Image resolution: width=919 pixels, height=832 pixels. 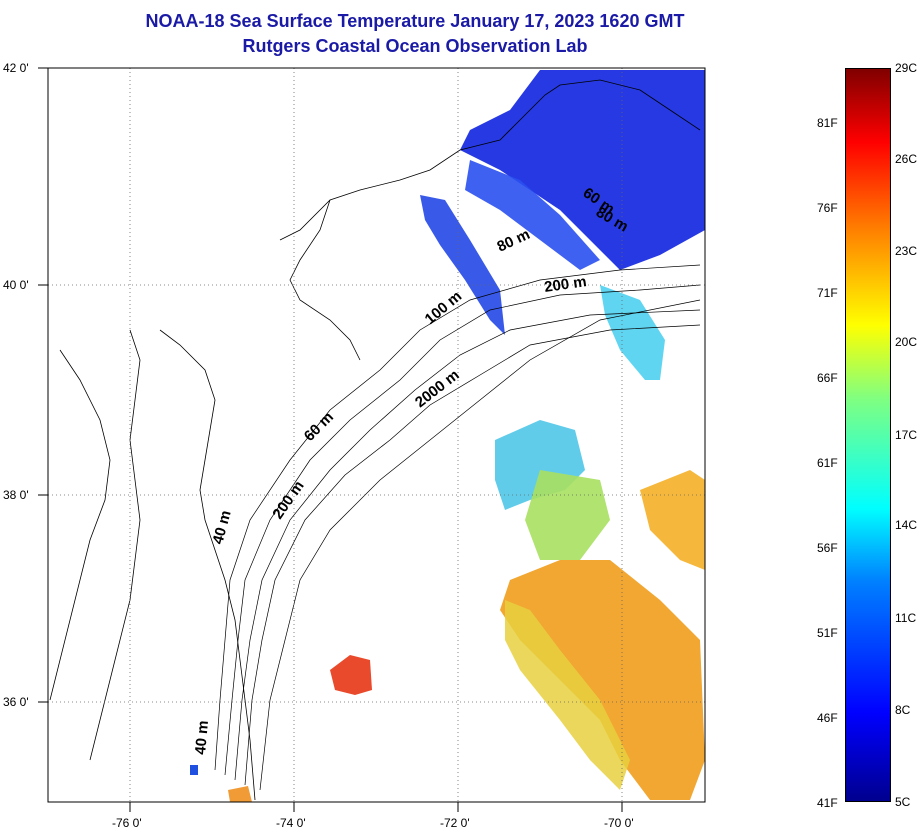 What do you see at coordinates (16, 702) in the screenshot?
I see `lat-label-36: 36 0'` at bounding box center [16, 702].